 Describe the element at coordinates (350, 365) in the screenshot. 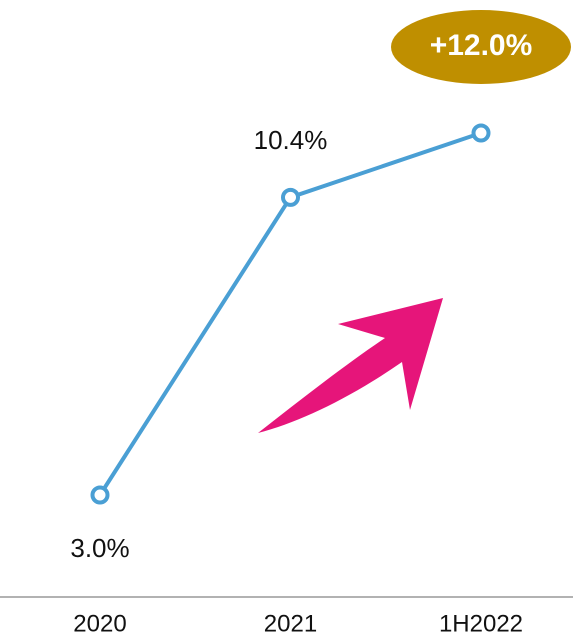

I see `trend-arrow` at that location.